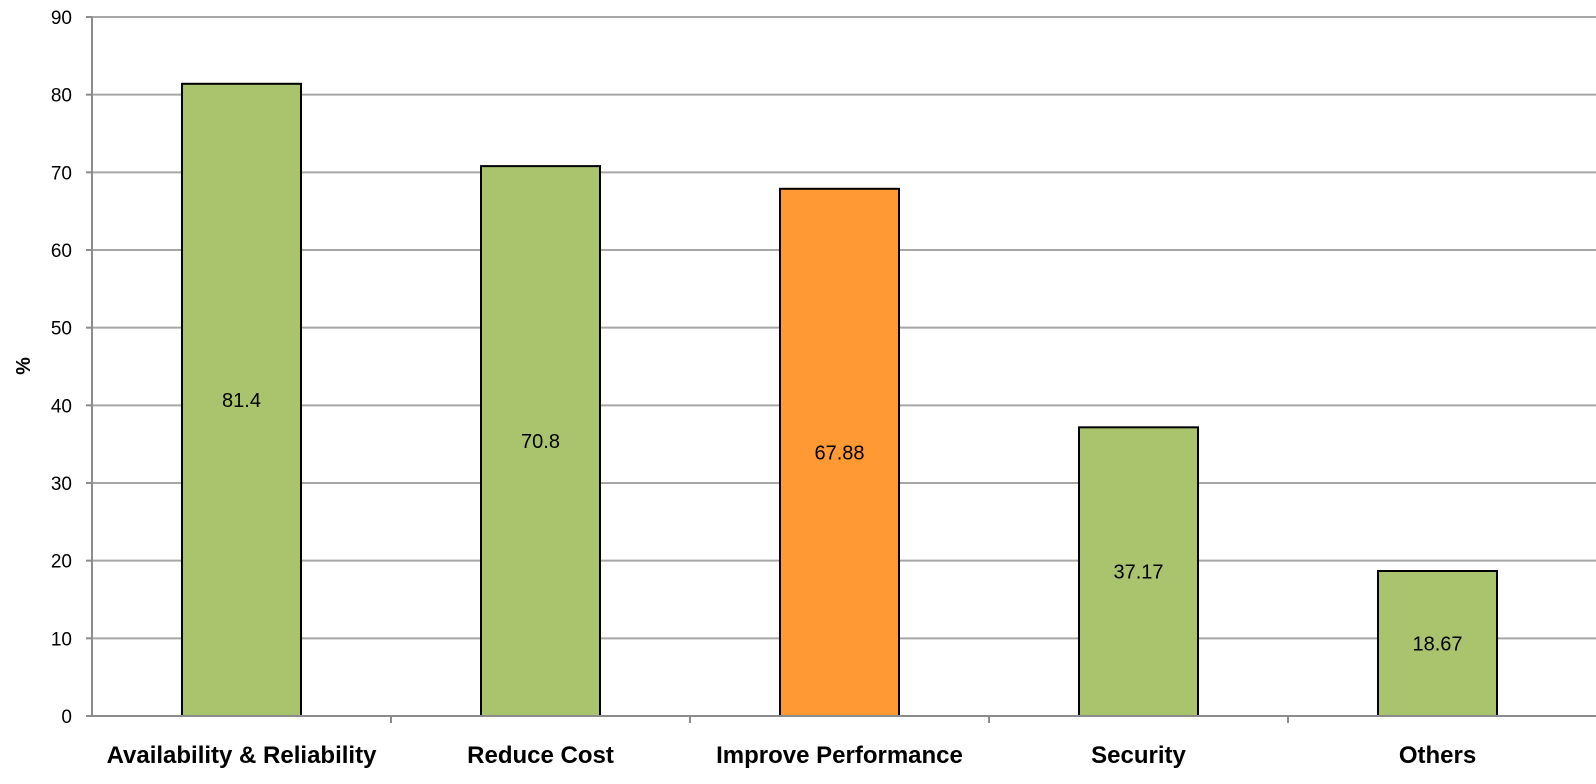 This screenshot has width=1596, height=784. Describe the element at coordinates (61, 251) in the screenshot. I see `y-tick-label: 60` at that location.